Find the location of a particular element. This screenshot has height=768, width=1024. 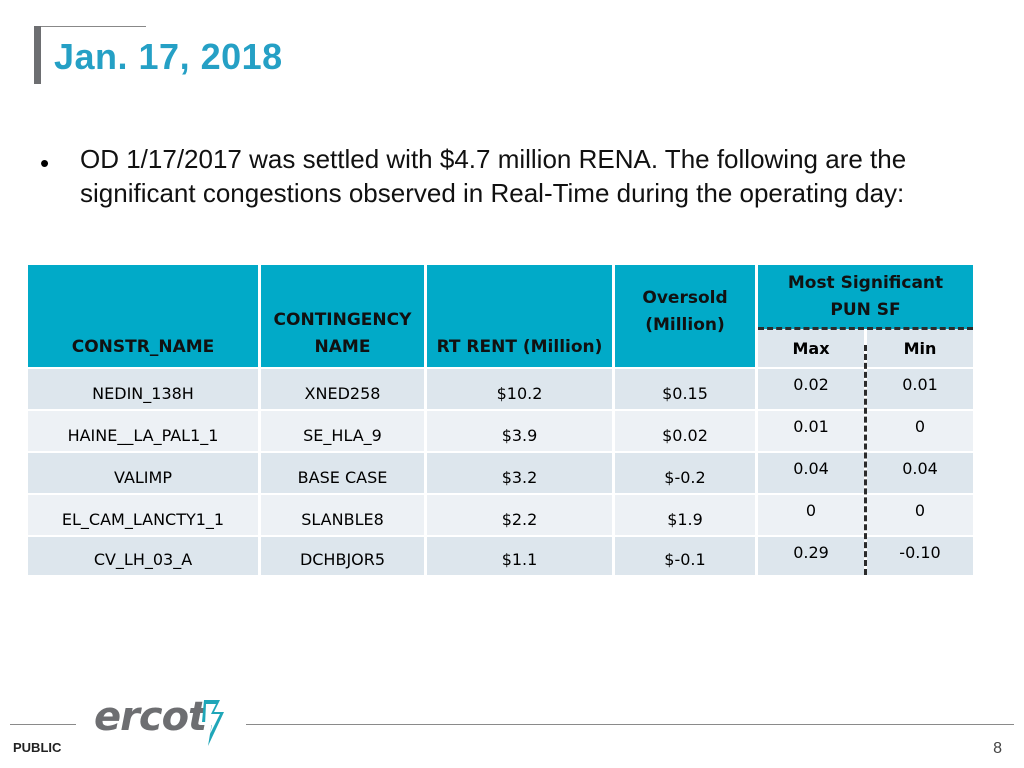

page-title: Jan. 17, 2018 is located at coordinates (168, 56).